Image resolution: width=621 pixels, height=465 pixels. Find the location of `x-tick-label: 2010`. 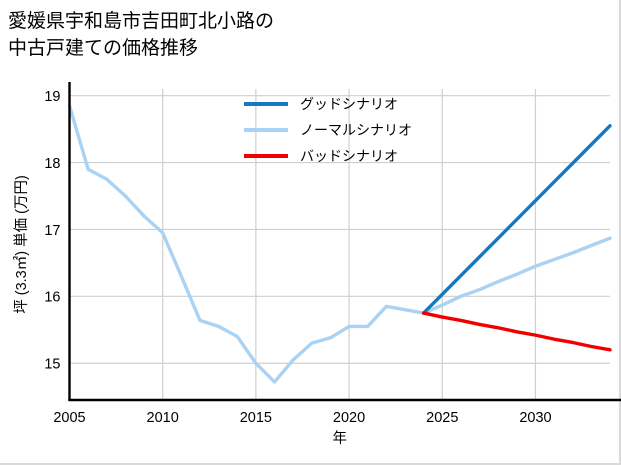

x-tick-label: 2010 is located at coordinates (163, 418).